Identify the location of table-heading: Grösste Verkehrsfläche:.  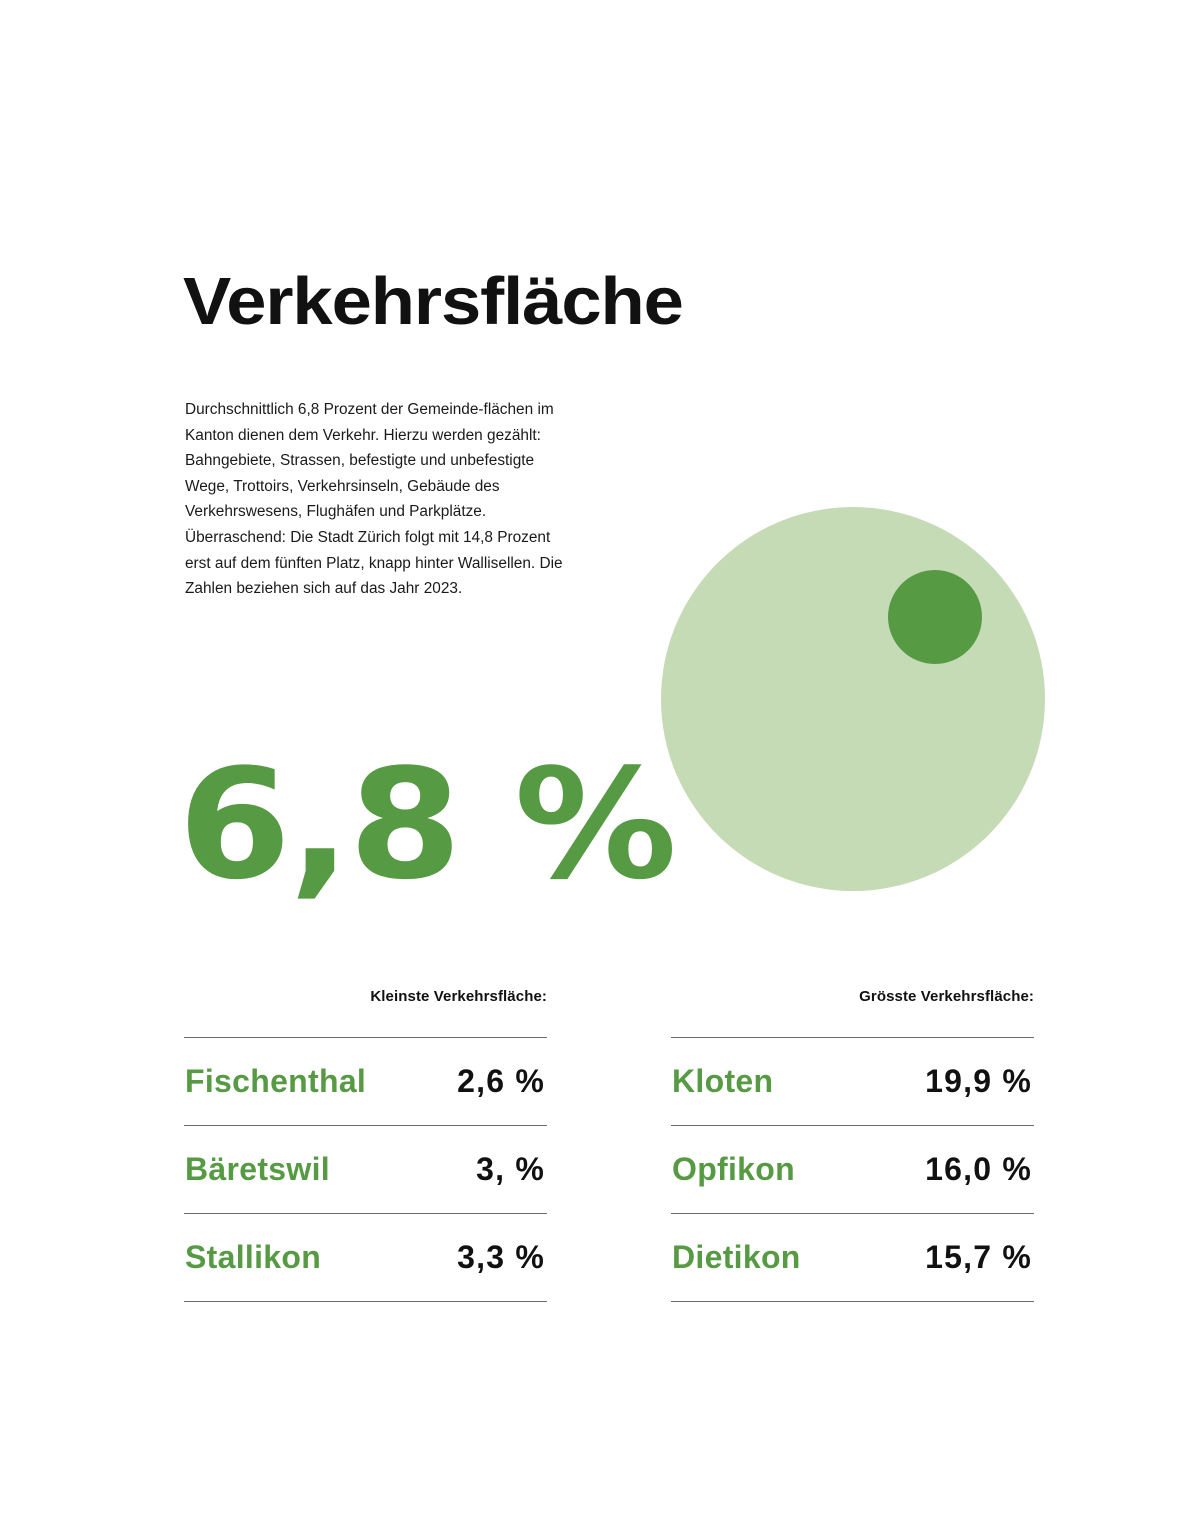
(946, 996).